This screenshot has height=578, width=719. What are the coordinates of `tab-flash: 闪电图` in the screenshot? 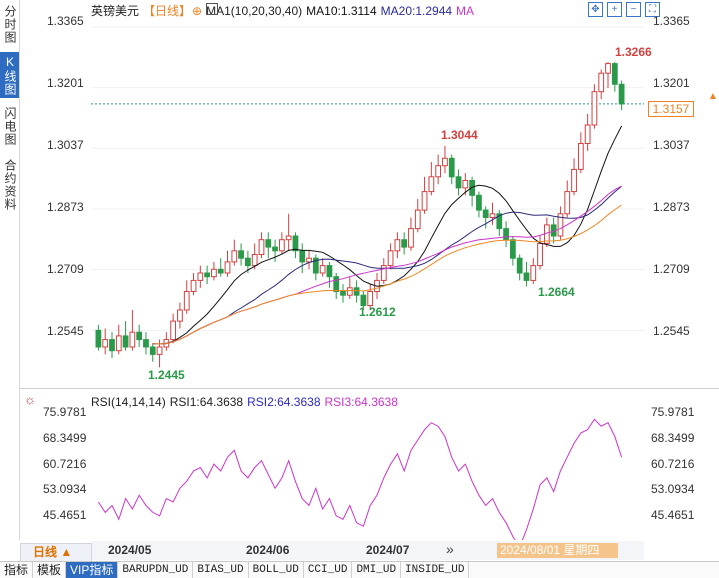 It's located at (10, 126).